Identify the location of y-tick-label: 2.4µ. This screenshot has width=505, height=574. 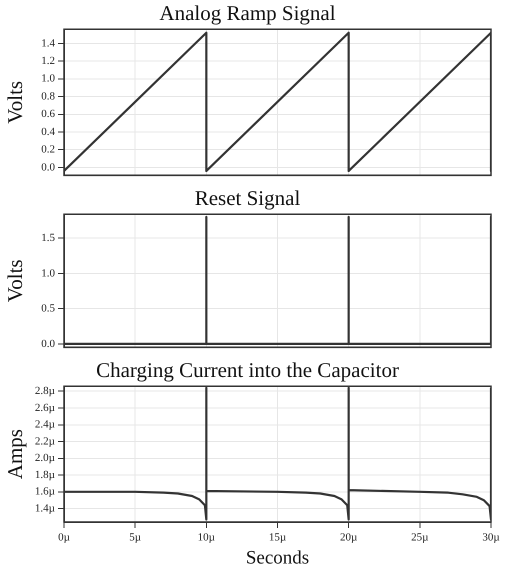
(44, 424).